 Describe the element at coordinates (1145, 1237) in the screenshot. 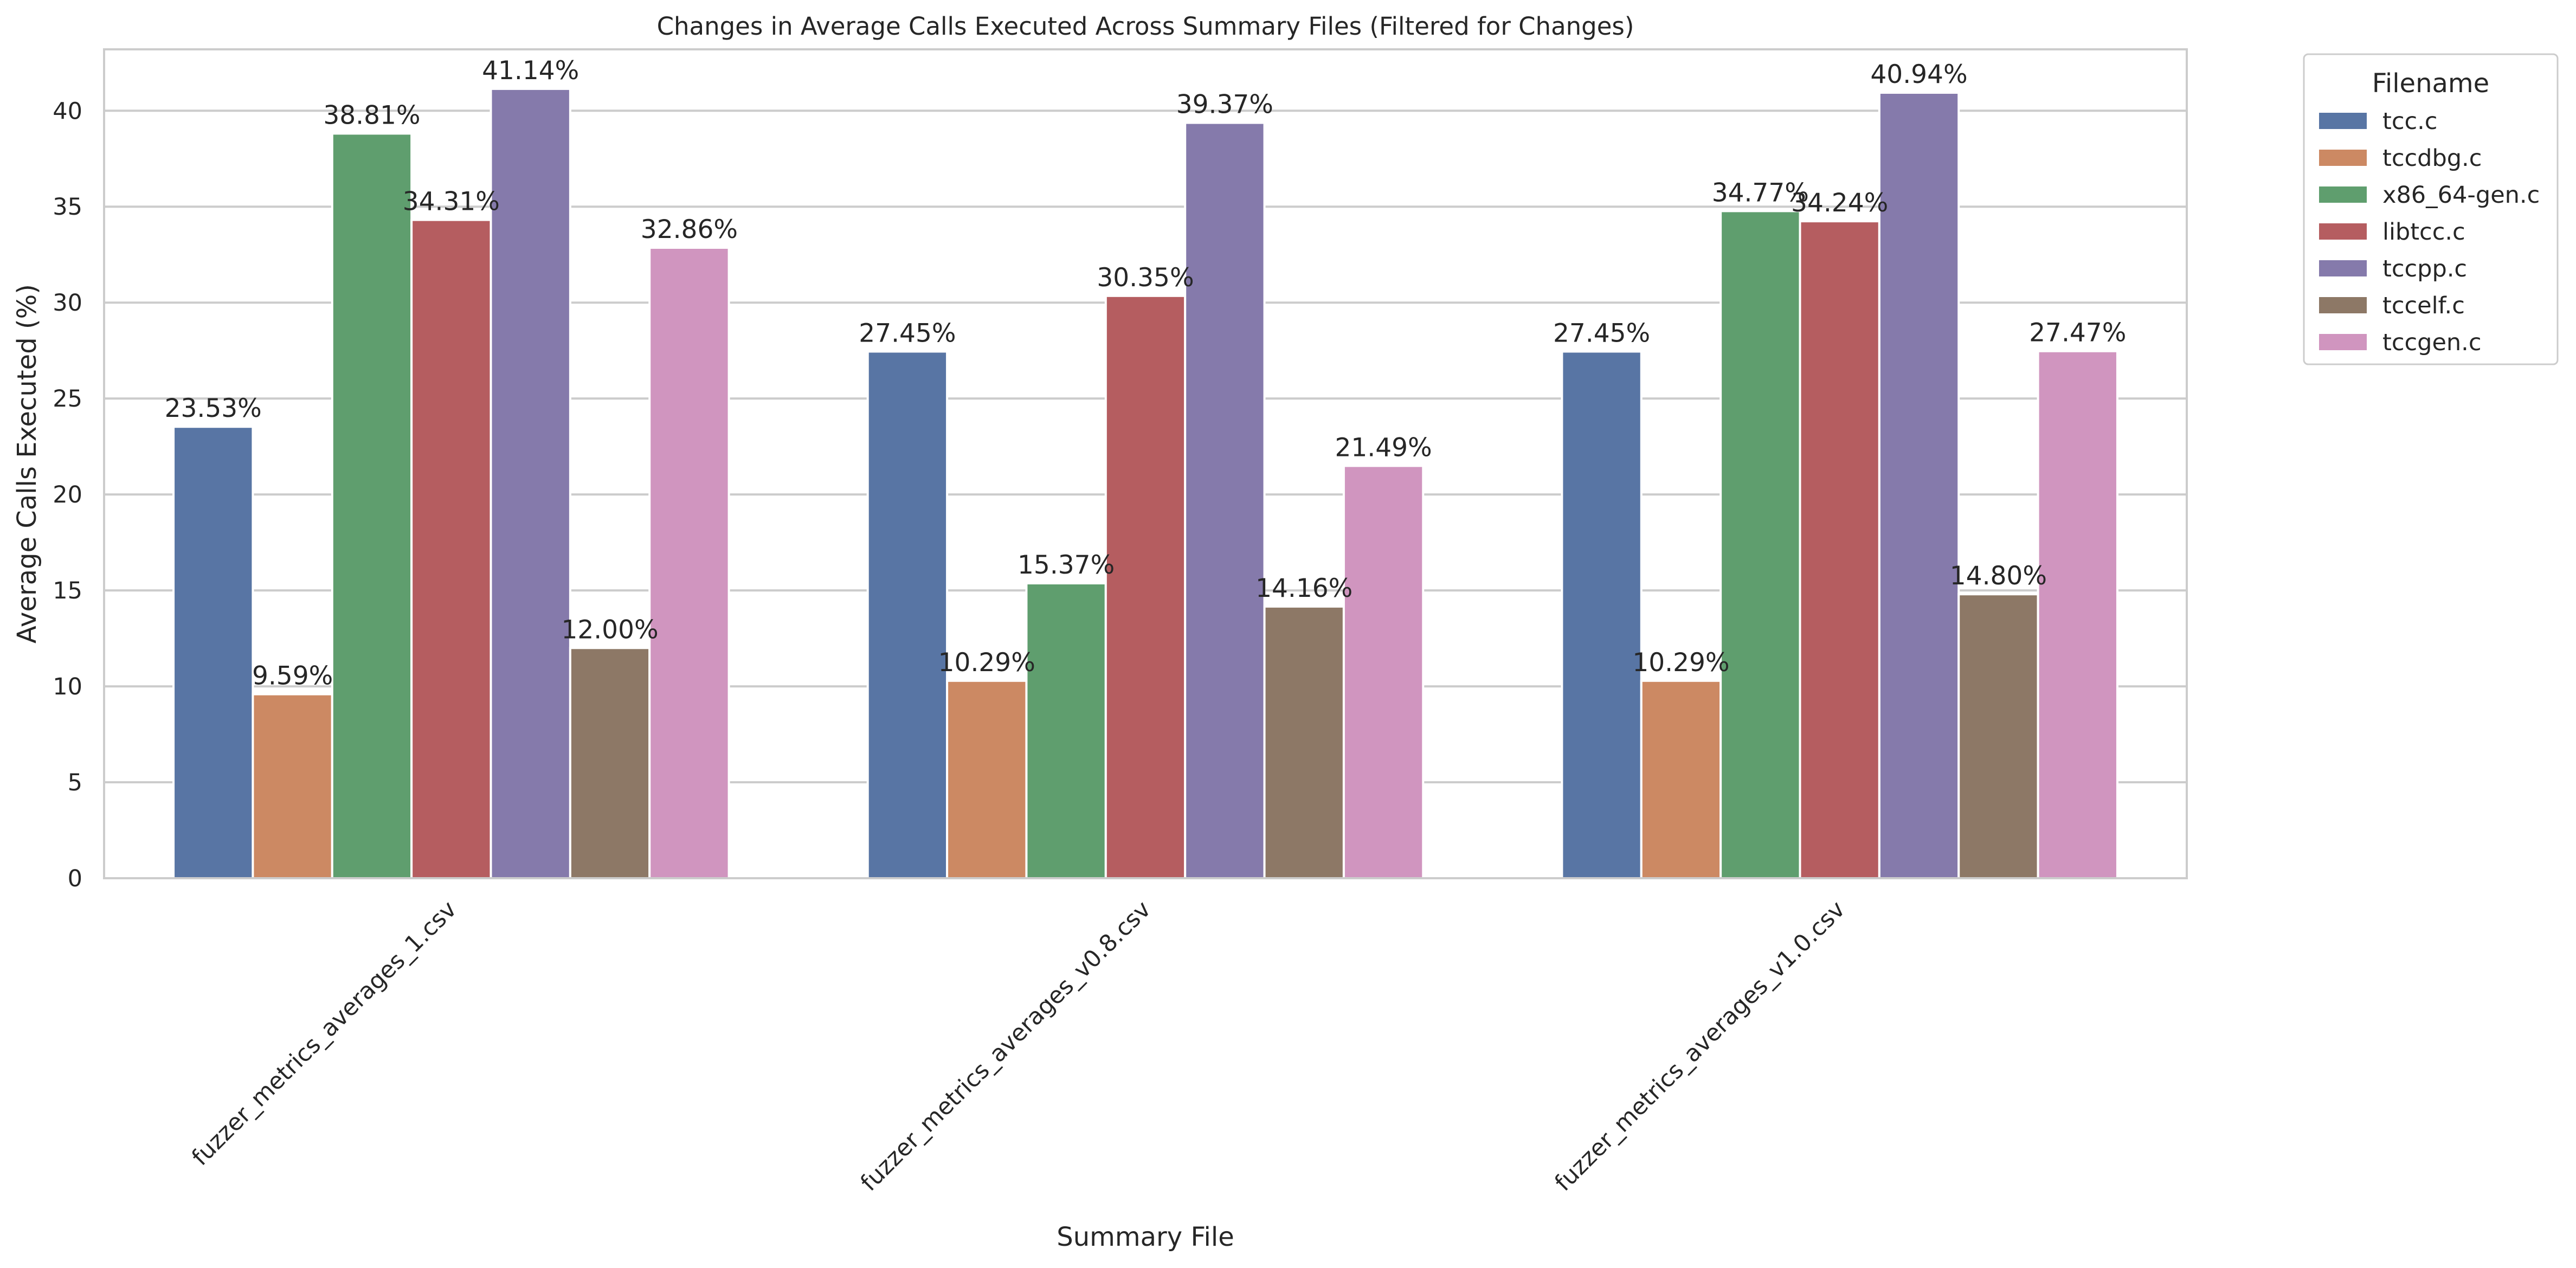

I see `x-axis-label: Summary File` at that location.